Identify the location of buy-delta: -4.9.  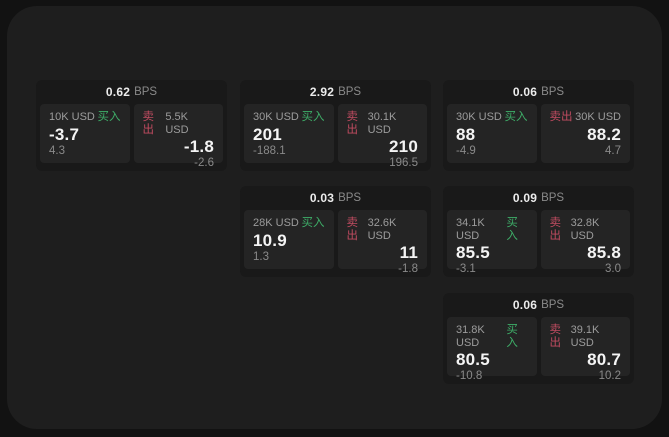
(466, 151).